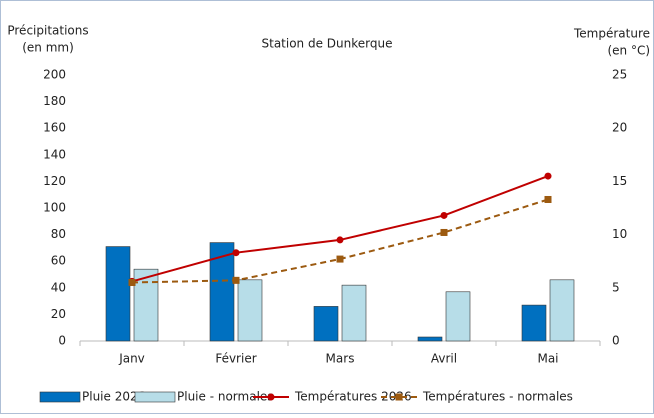  What do you see at coordinates (619, 181) in the screenshot?
I see `y2-tick-label: 15` at bounding box center [619, 181].